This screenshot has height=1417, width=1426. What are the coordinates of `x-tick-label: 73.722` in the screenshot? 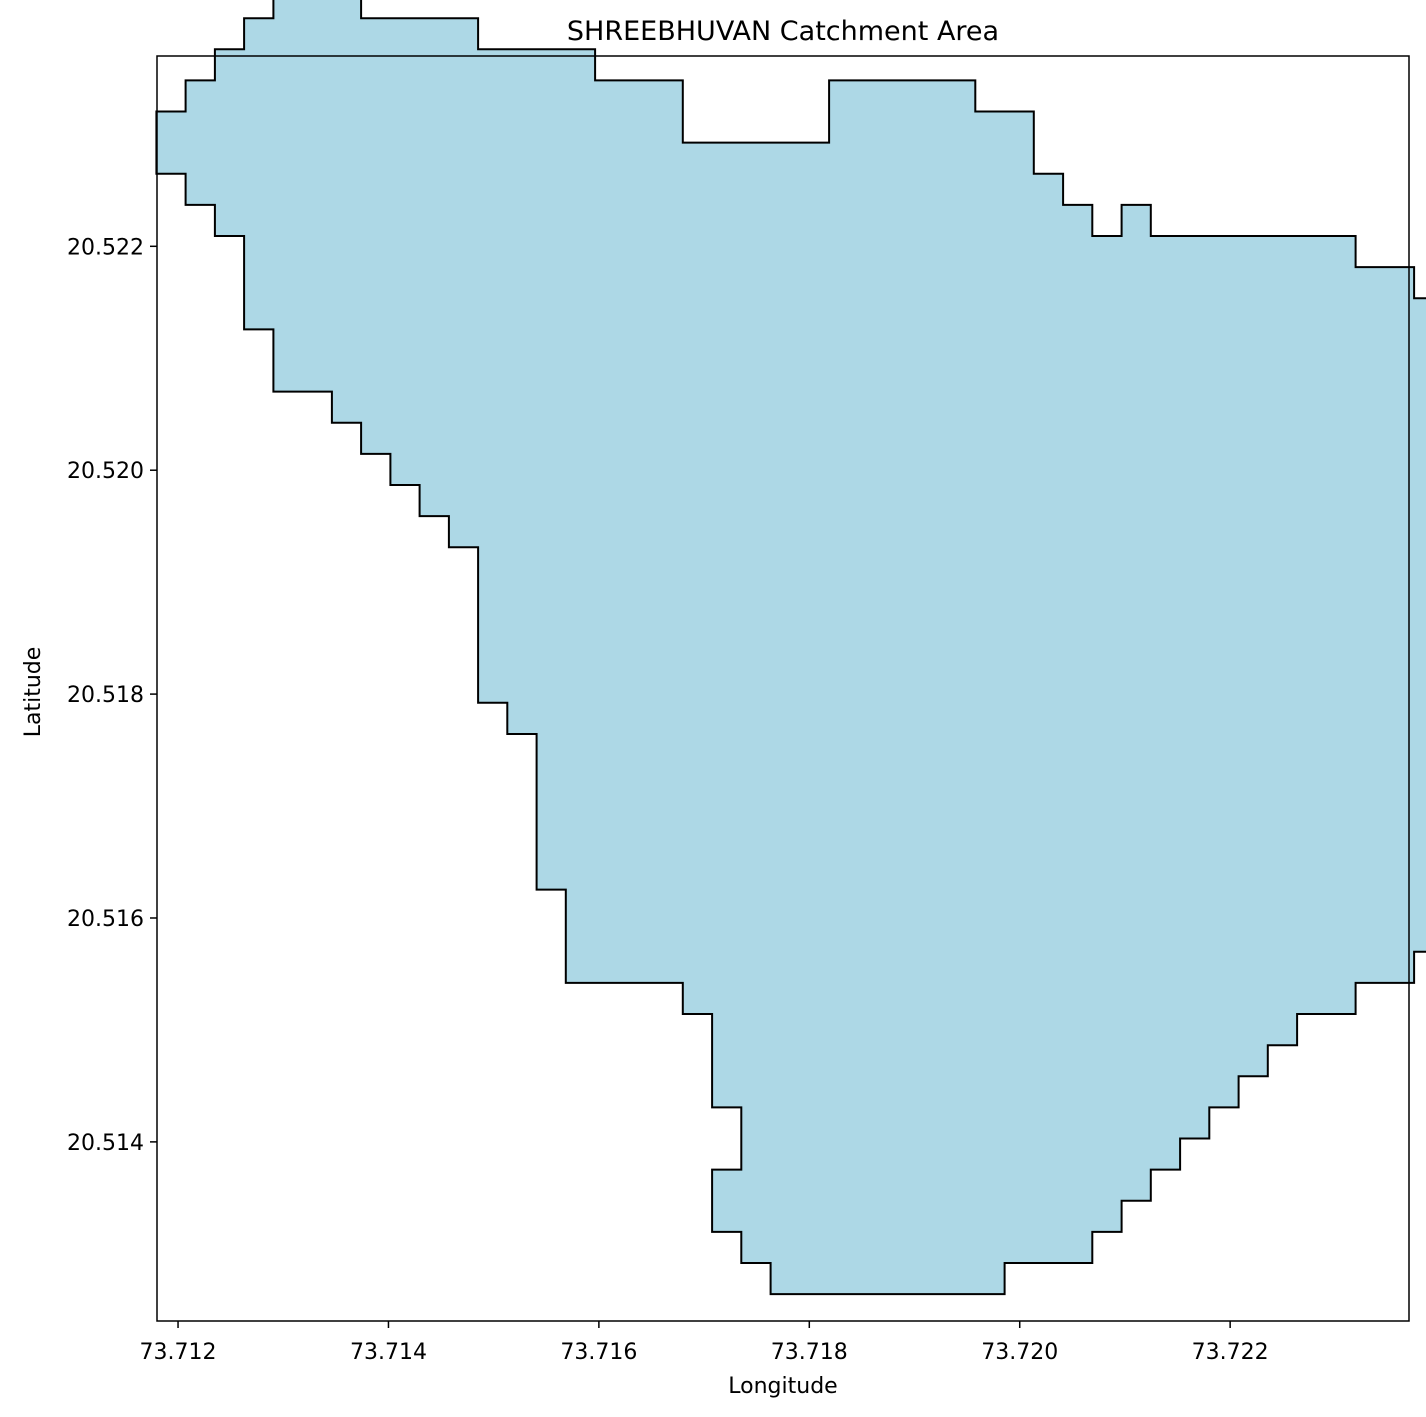 It's located at (1230, 1352).